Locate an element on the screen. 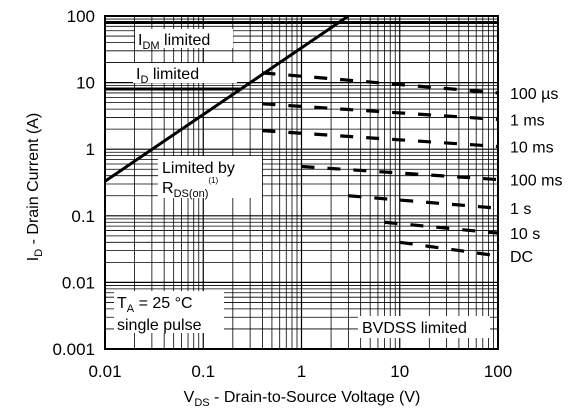 The width and height of the screenshot is (571, 410). svg-text: ID limited is located at coordinates (167, 76).